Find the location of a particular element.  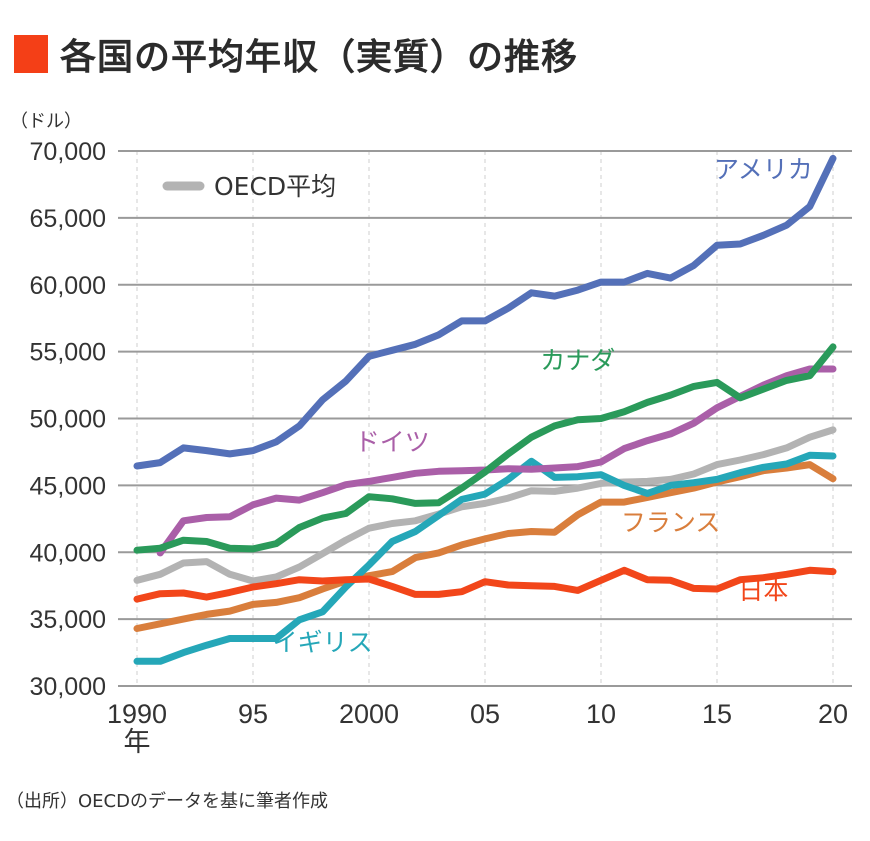

x-tick-label: 15 is located at coordinates (717, 714).